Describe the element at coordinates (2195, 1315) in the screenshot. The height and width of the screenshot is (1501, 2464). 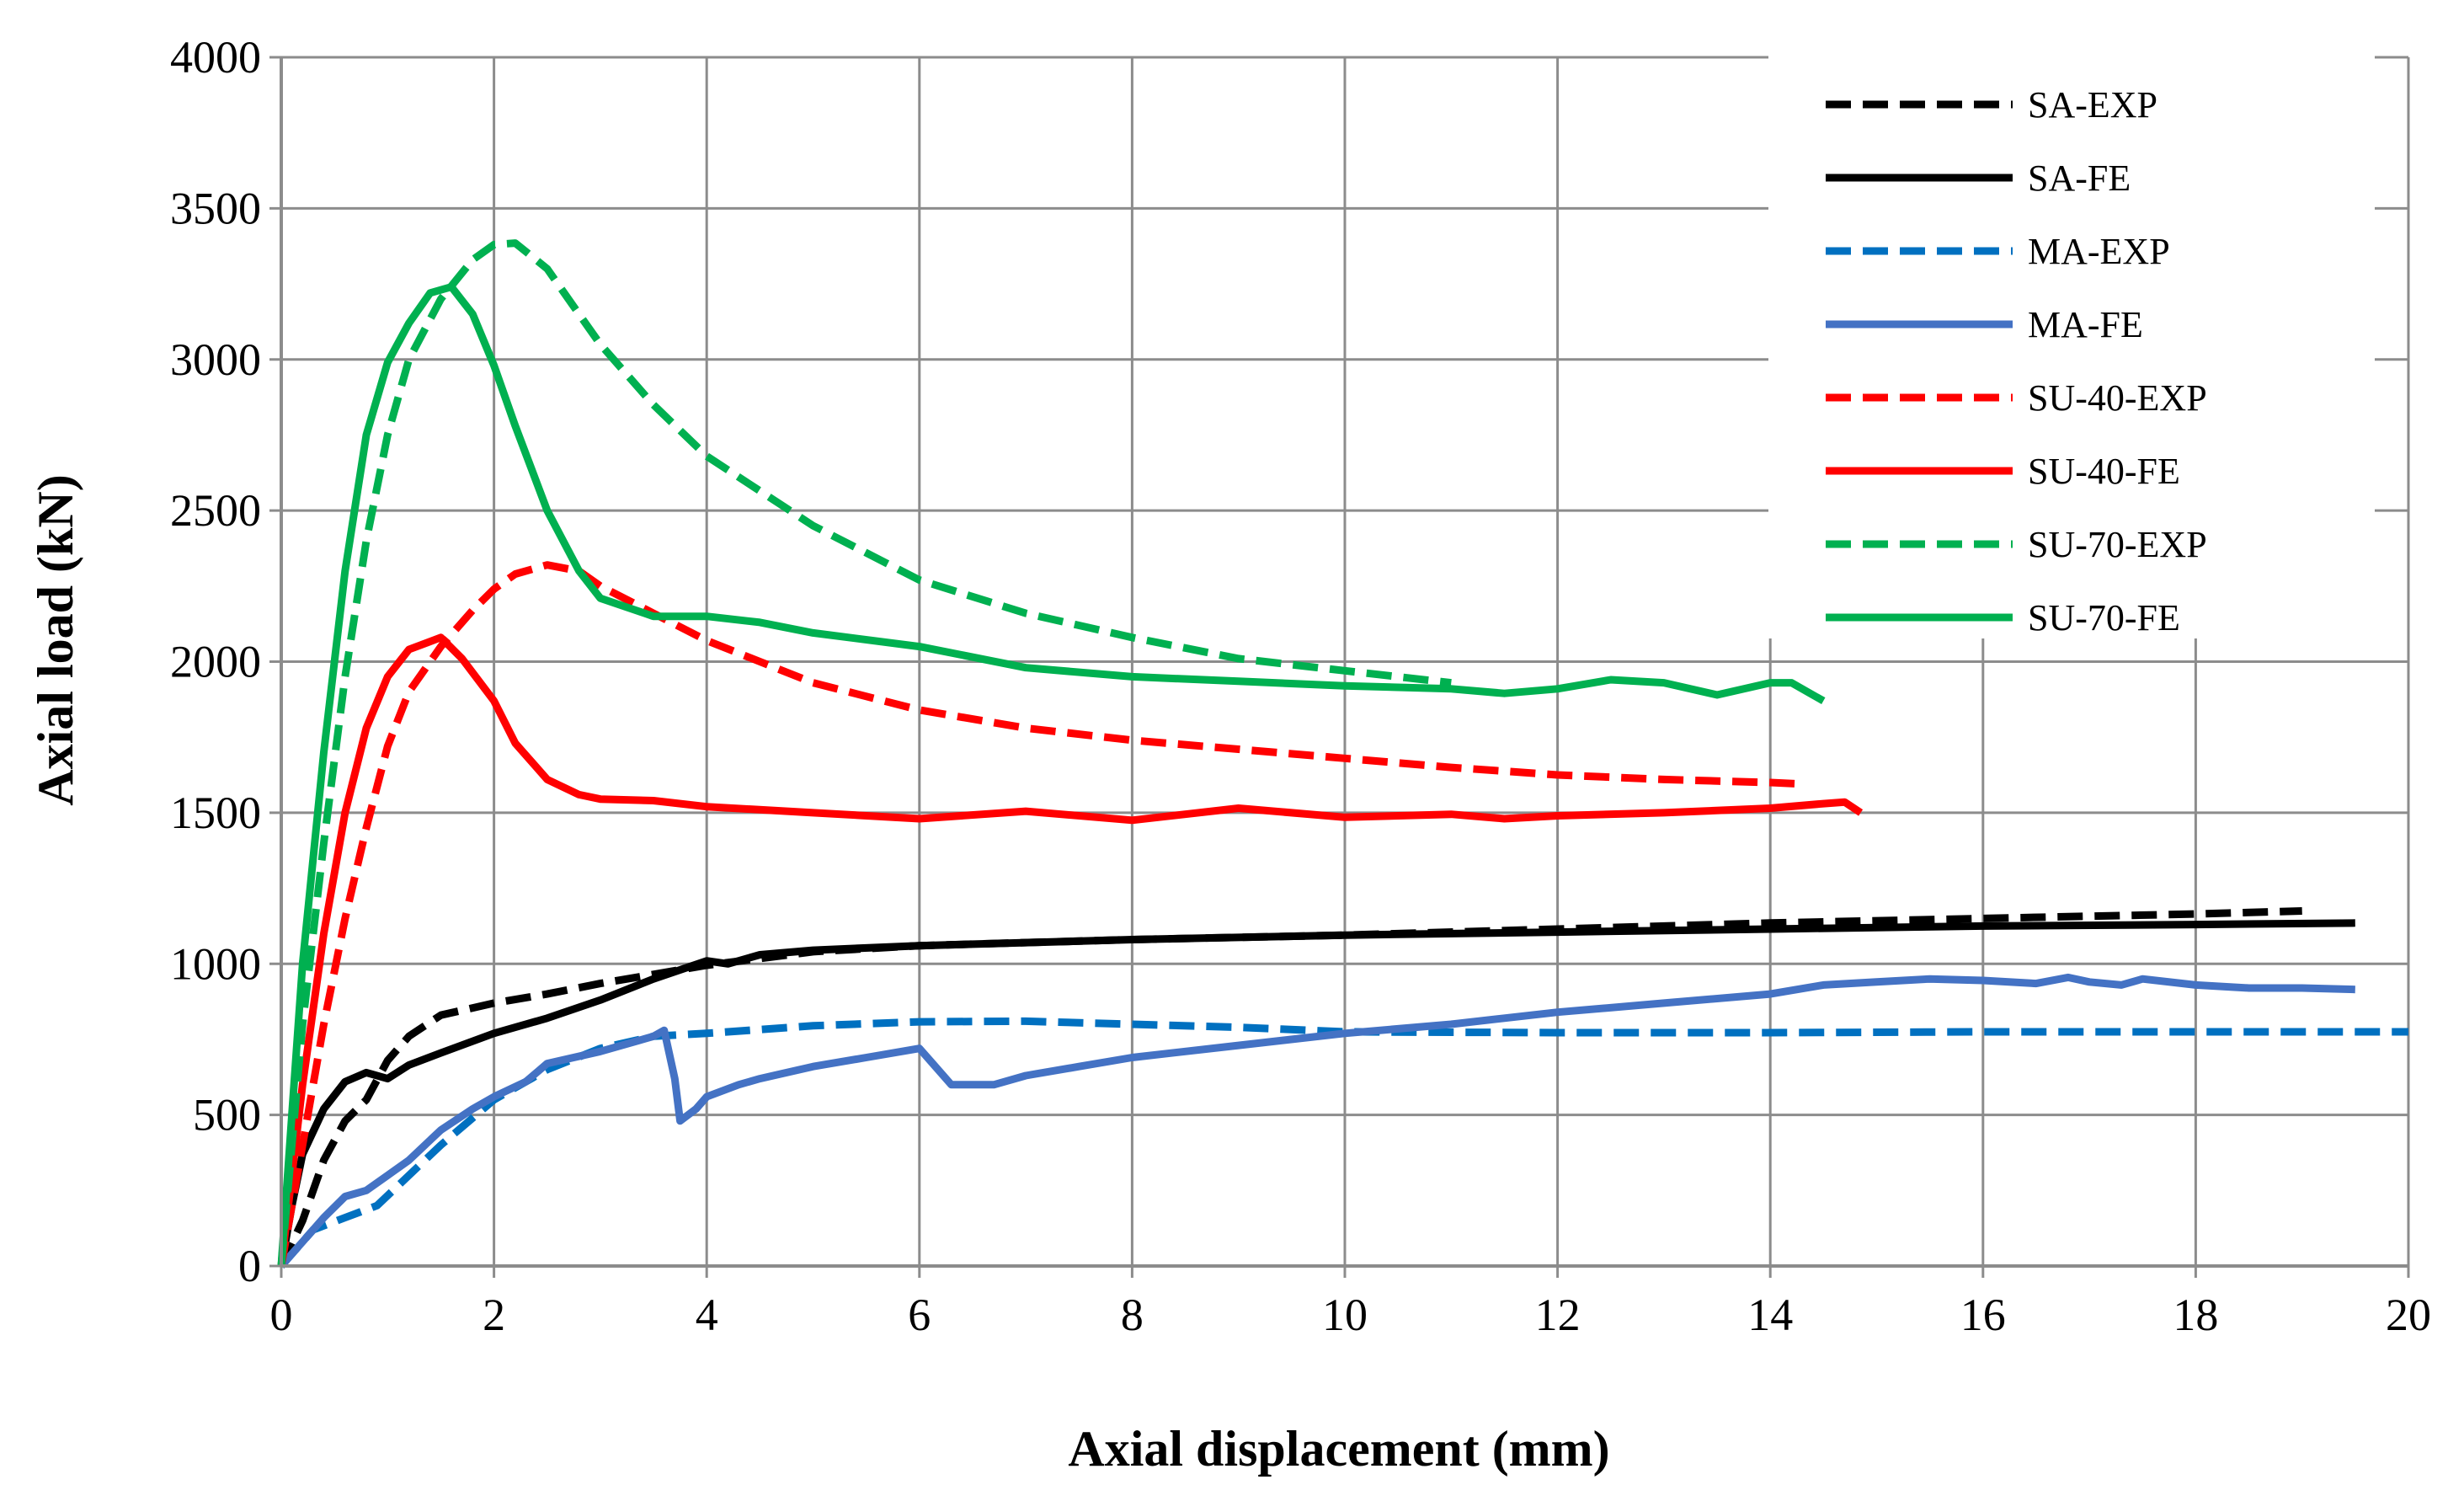
I see `x-tick-label: 18` at that location.